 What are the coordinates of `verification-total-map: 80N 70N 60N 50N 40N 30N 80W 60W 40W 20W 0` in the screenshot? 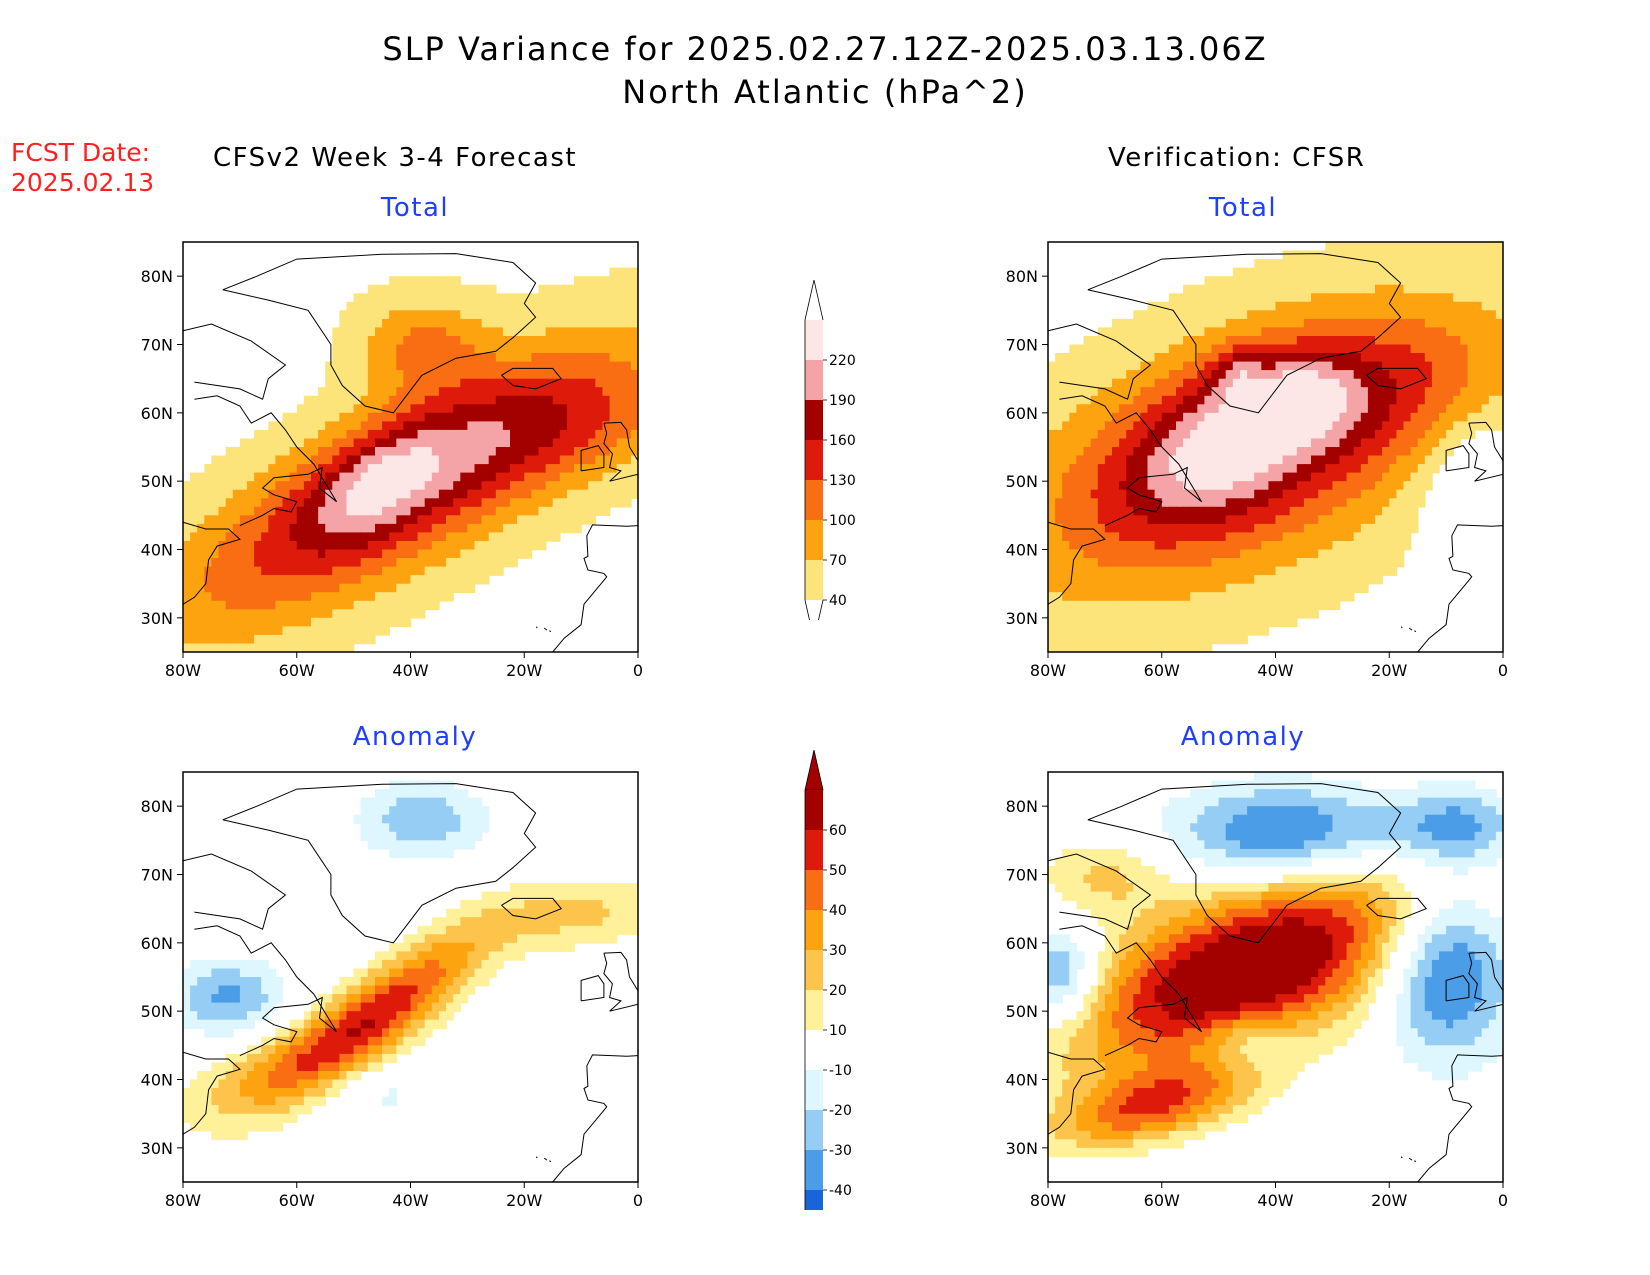 It's located at (1257, 460).